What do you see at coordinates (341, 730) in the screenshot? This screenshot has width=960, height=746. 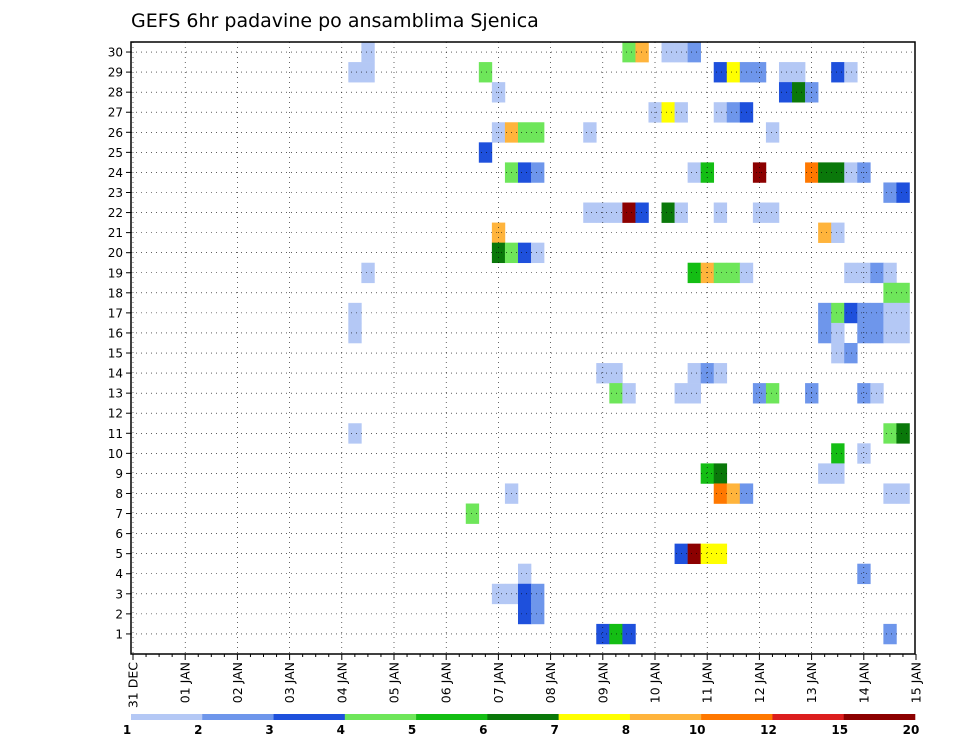 I see `legend-label: 4` at bounding box center [341, 730].